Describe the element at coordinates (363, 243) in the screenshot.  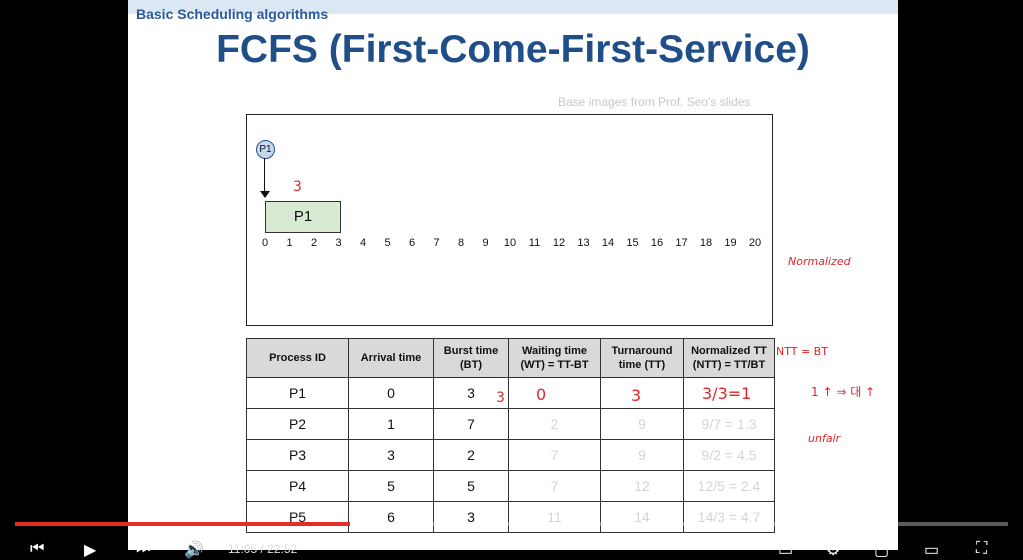
I see `time-tick: 4` at that location.